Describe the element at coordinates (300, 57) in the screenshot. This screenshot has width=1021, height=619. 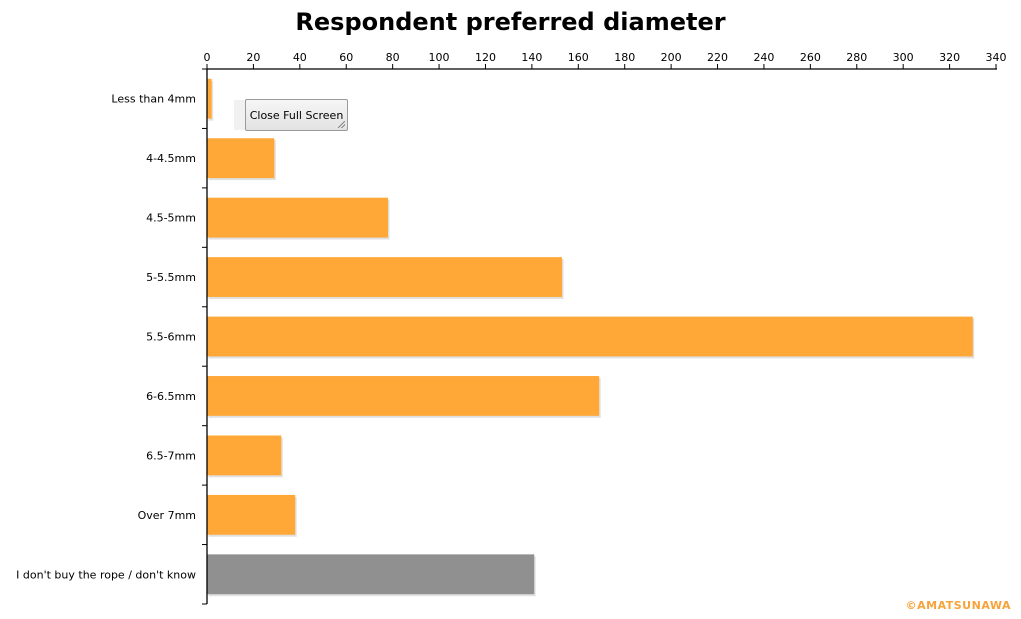
I see `x-tick-label: 40` at that location.